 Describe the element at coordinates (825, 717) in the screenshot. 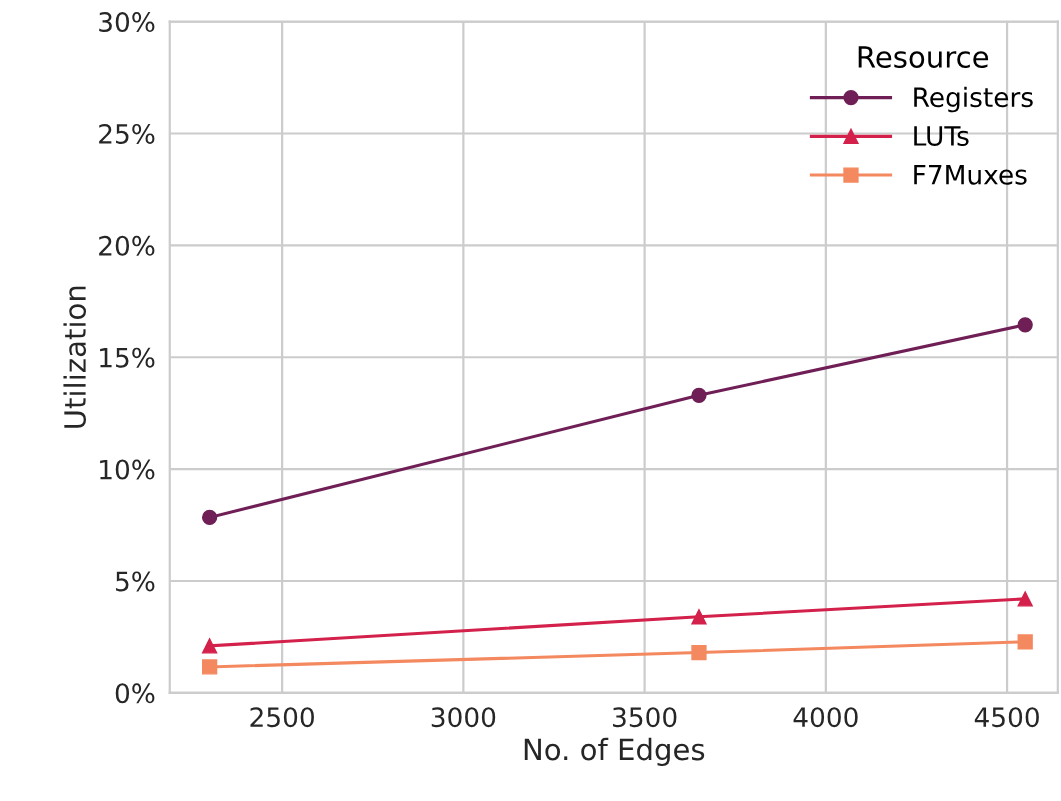

I see `x-tick-label: 4000` at that location.